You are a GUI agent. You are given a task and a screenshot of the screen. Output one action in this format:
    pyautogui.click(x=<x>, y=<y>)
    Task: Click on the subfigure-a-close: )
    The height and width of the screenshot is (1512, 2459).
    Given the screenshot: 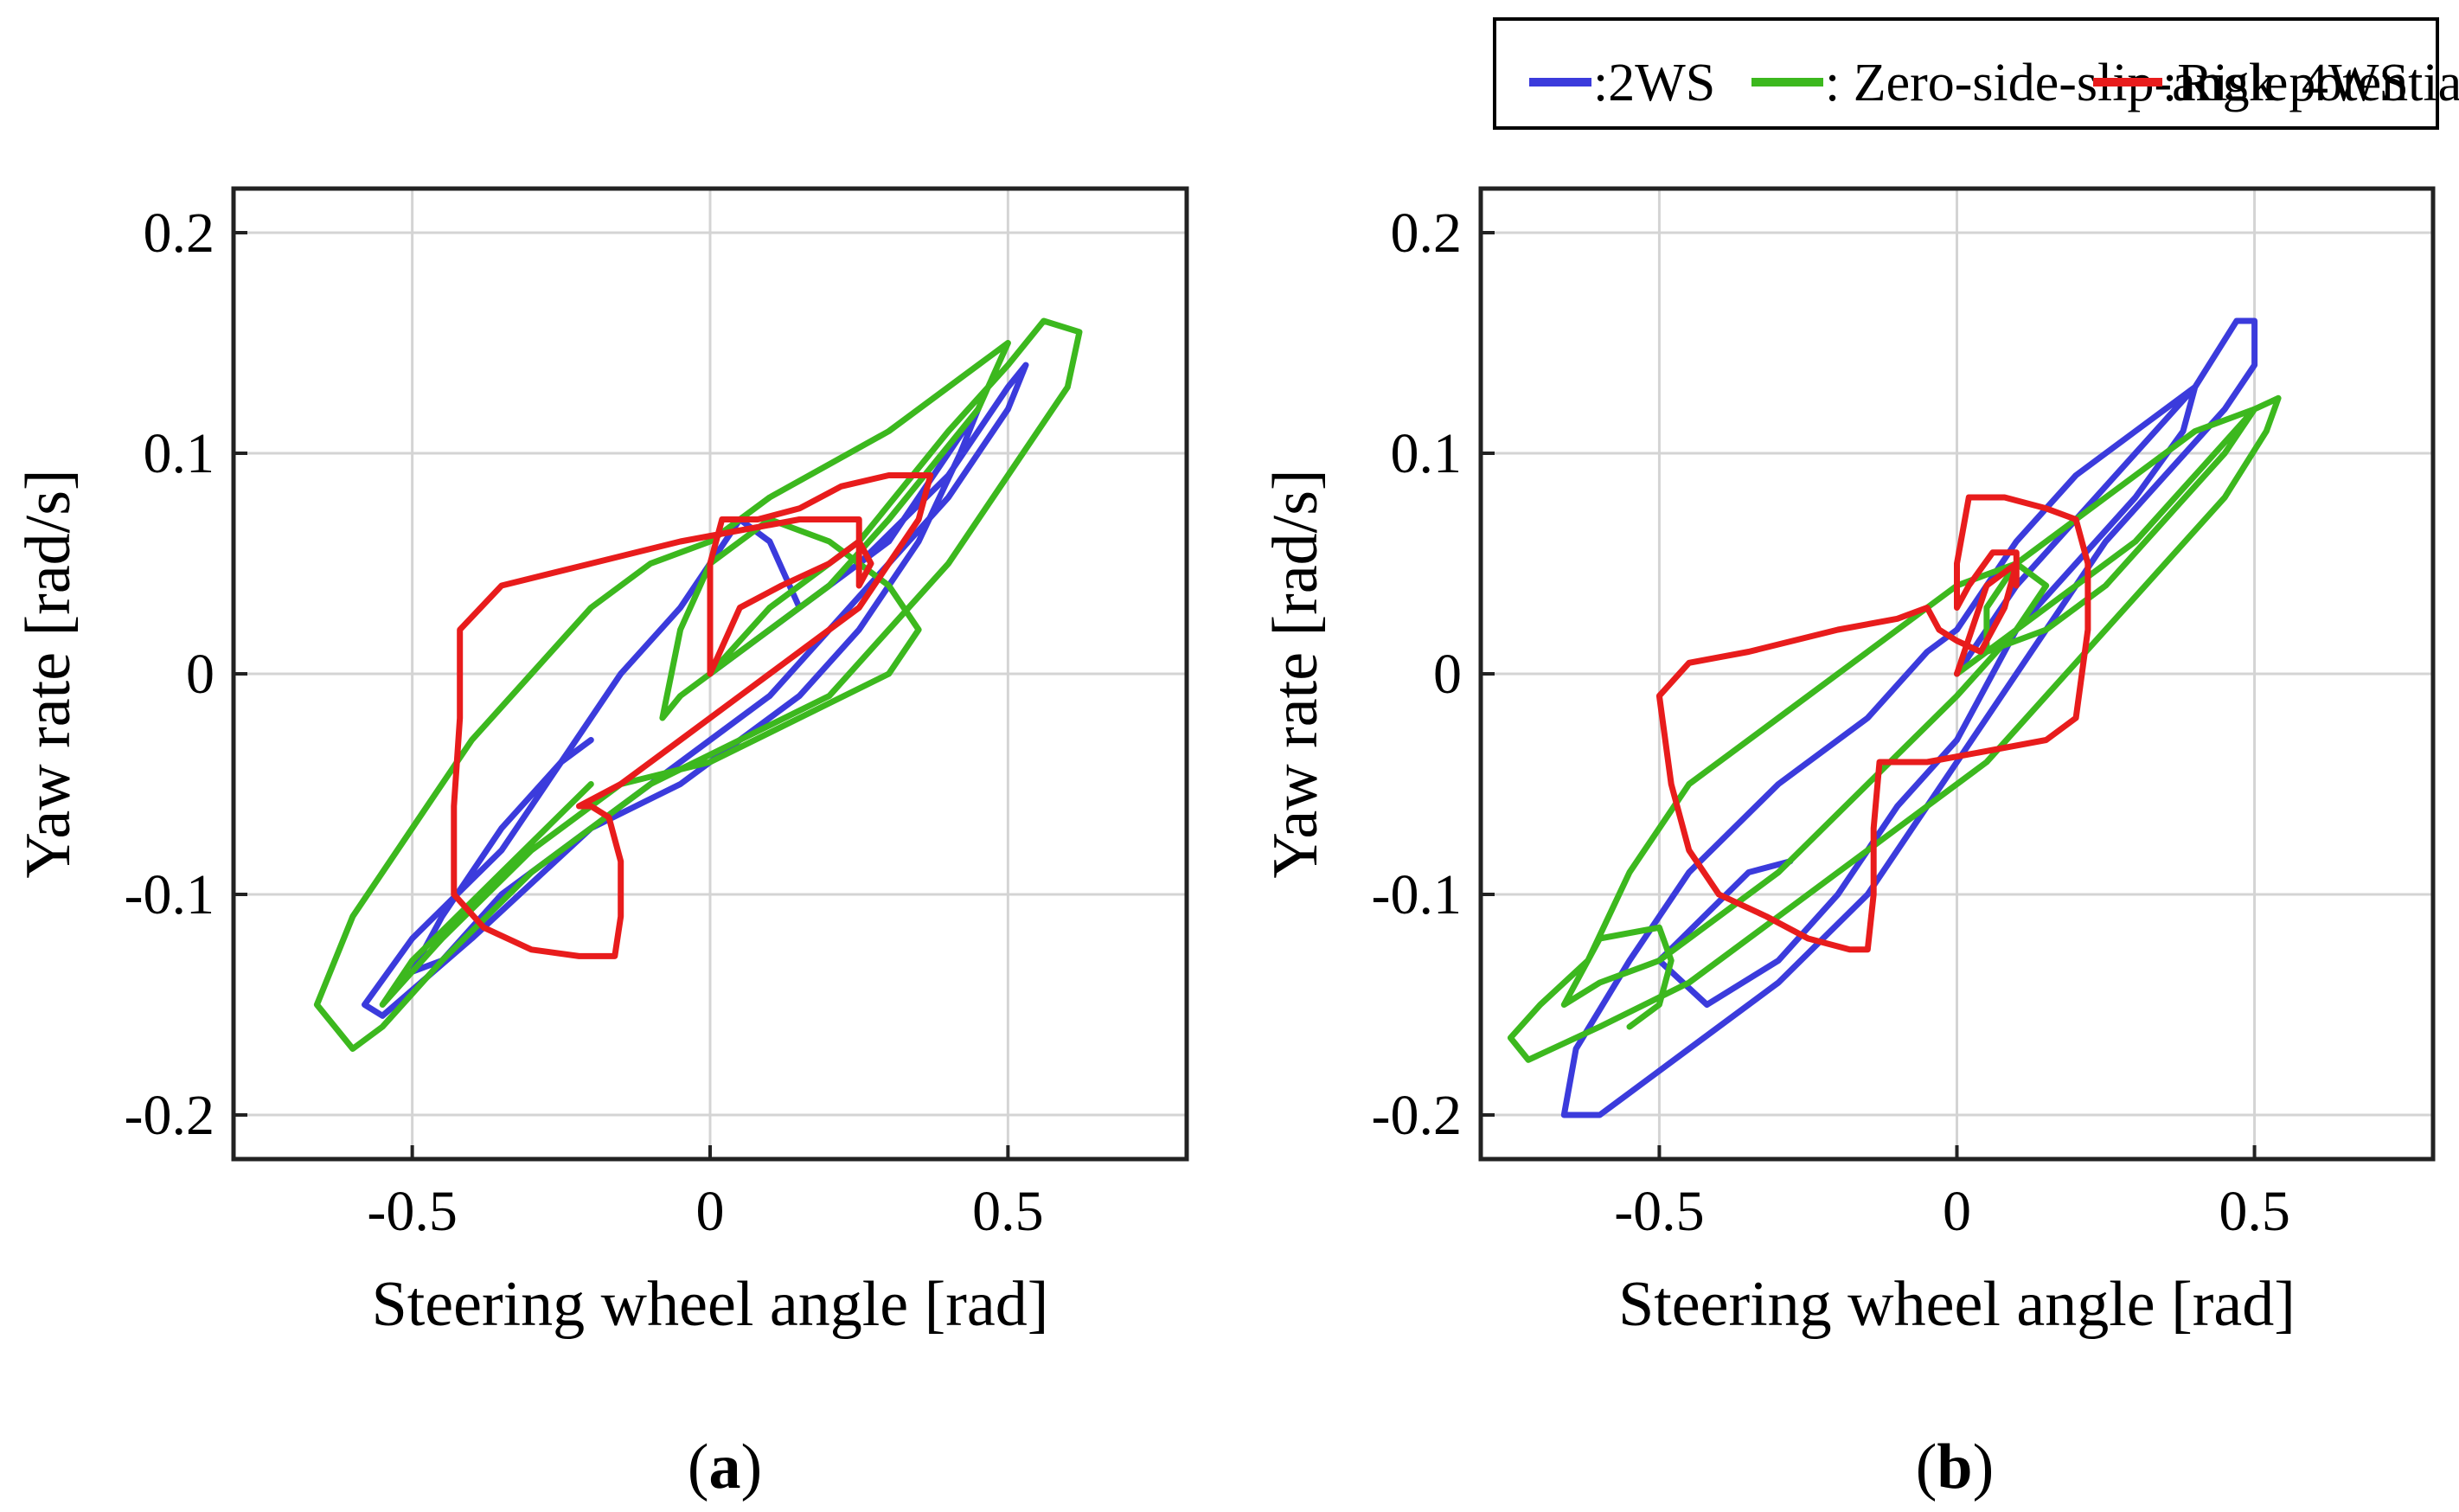 What is the action you would take?
    pyautogui.click(x=752, y=1467)
    